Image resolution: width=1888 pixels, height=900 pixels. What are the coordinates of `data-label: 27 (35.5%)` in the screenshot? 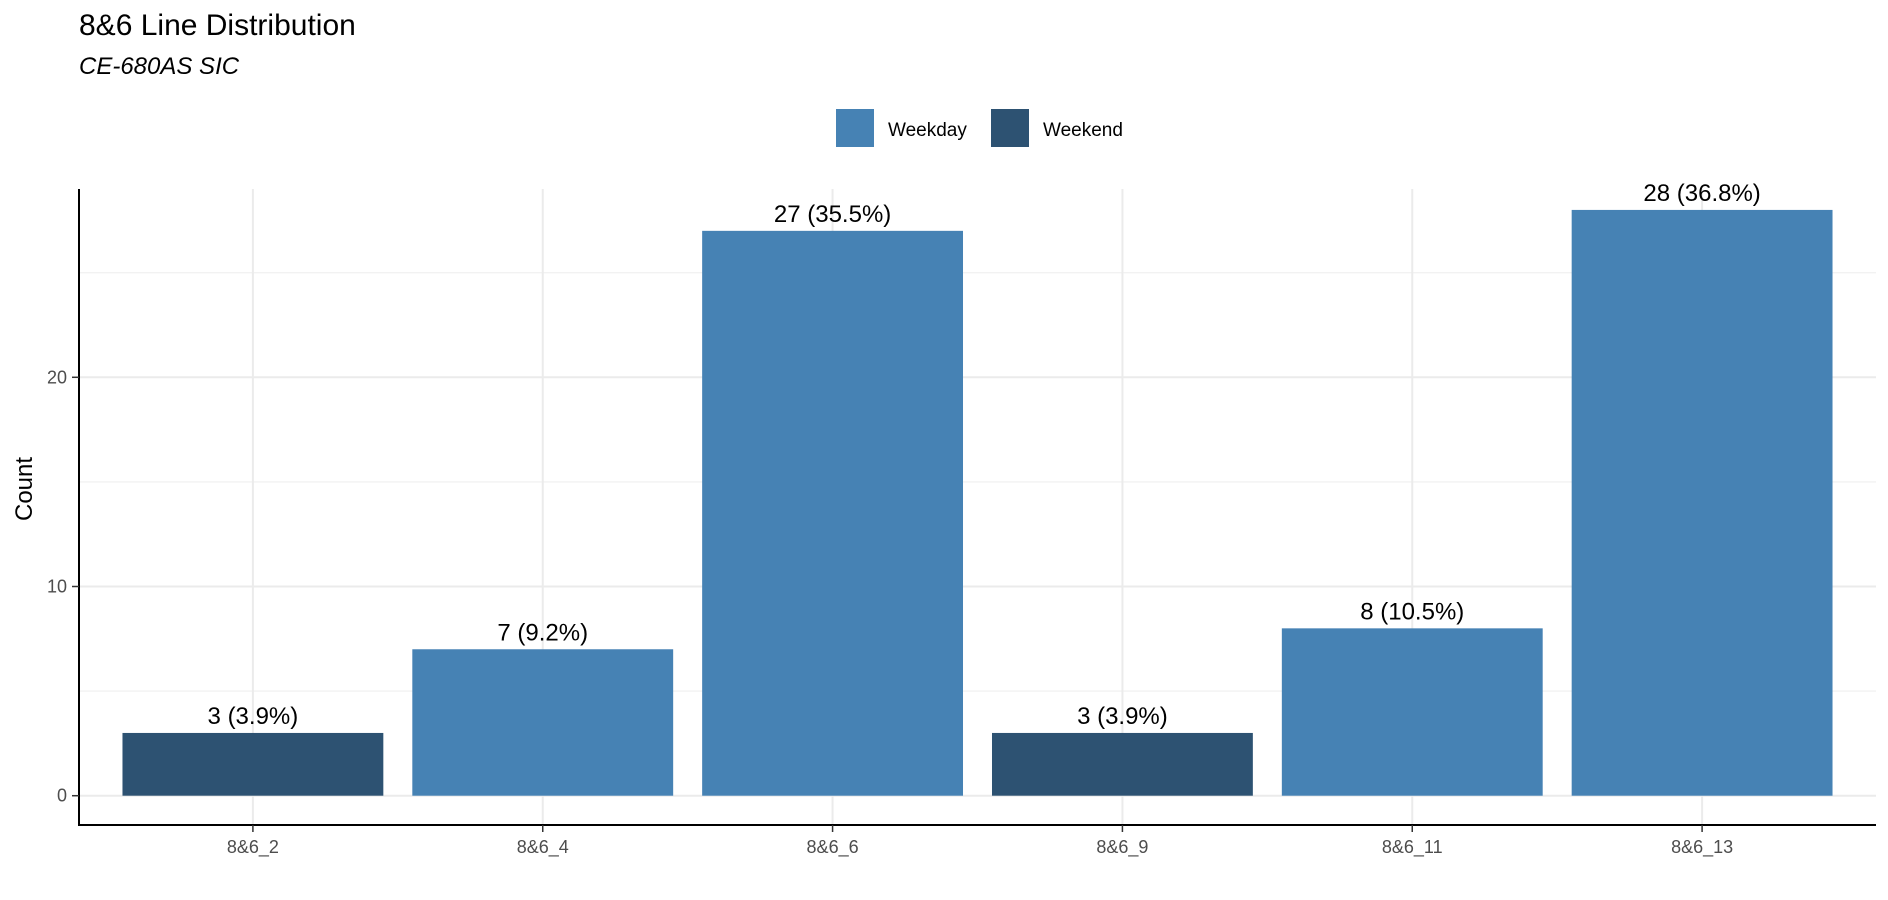 It's located at (832, 214).